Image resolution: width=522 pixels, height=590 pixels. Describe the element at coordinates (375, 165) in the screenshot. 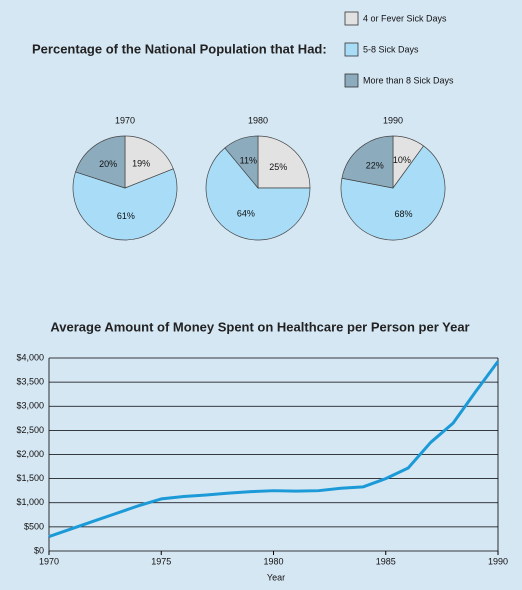

I see `data-label: 22%` at that location.